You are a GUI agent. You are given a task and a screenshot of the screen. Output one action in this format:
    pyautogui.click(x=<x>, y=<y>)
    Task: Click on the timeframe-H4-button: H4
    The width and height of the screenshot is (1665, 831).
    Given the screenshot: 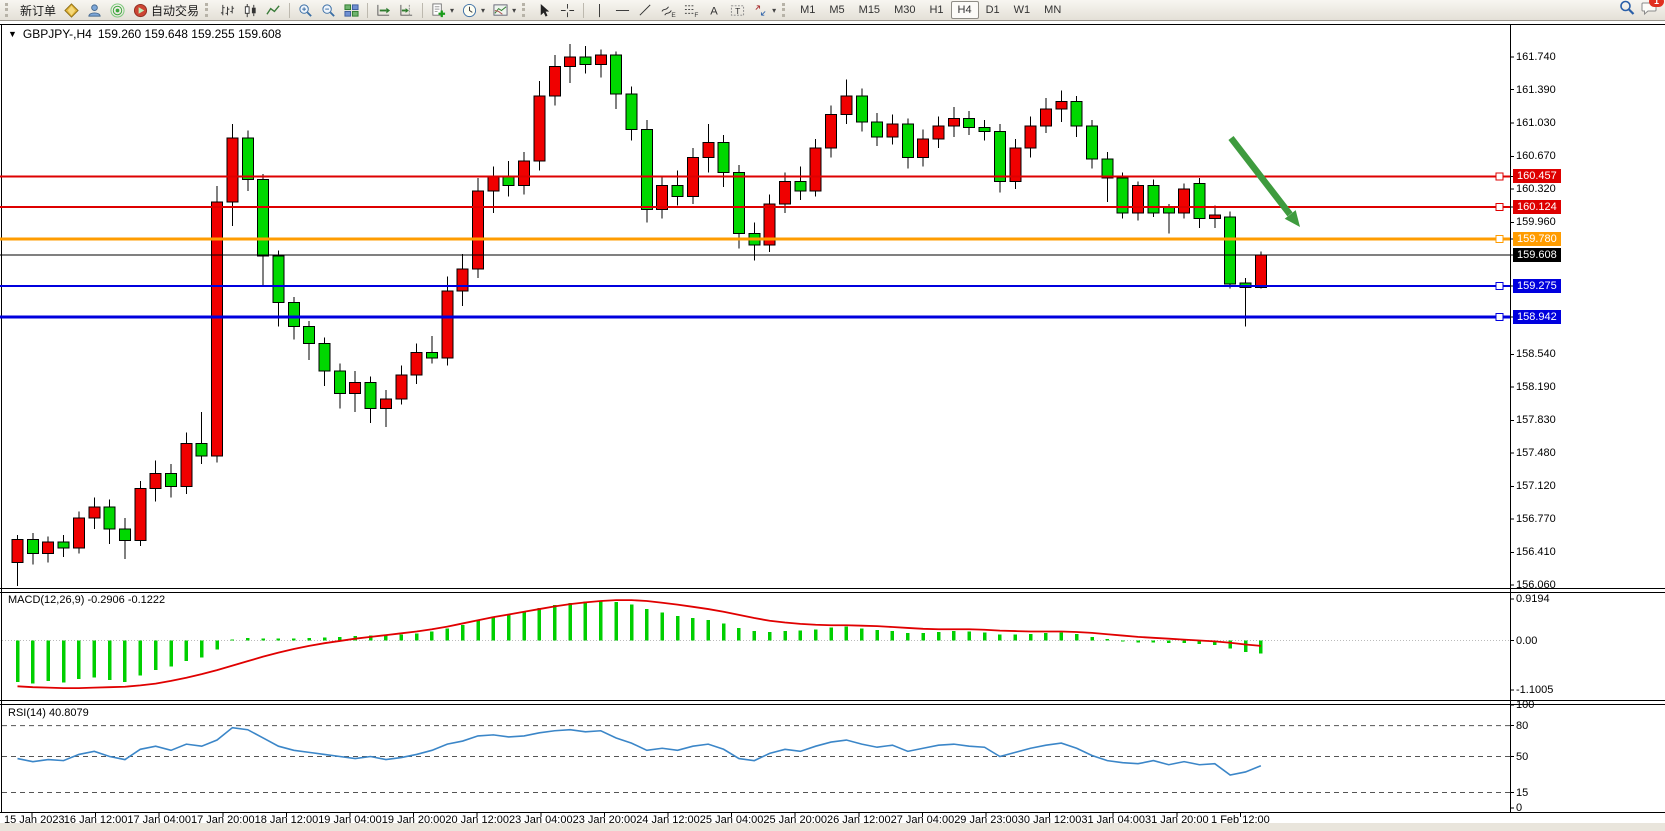 What is the action you would take?
    pyautogui.click(x=964, y=10)
    